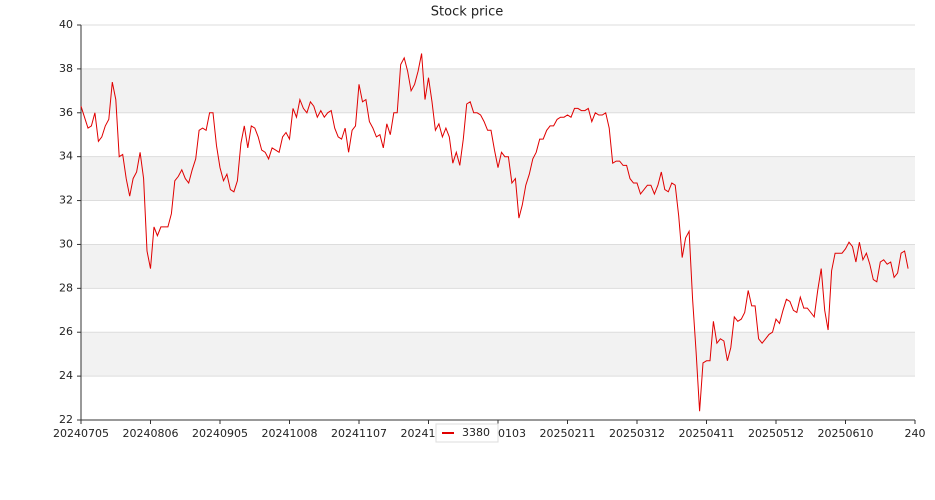 Image resolution: width=935 pixels, height=500 pixels. What do you see at coordinates (467, 12) in the screenshot?
I see `chart-title: Stock price` at bounding box center [467, 12].